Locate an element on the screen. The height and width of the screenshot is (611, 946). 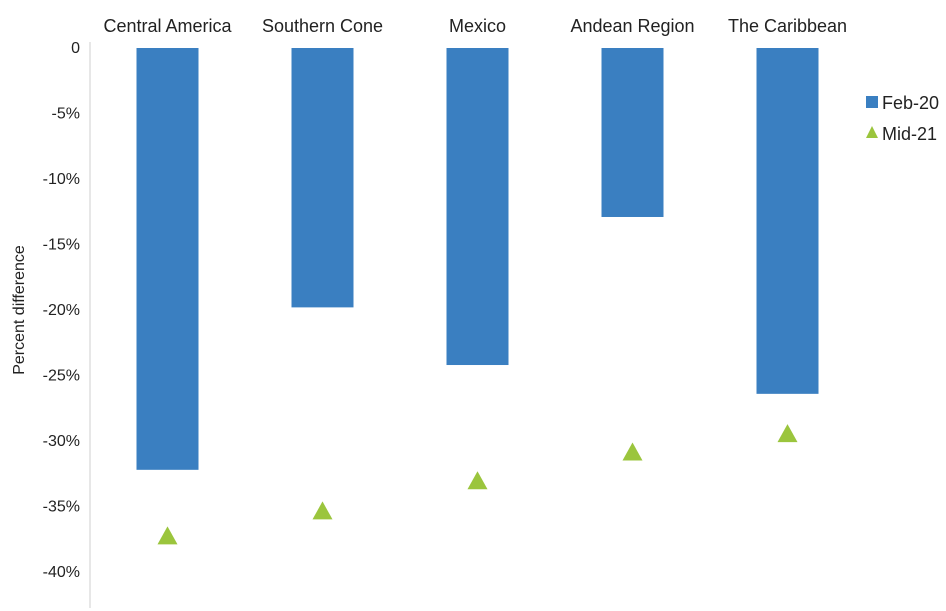
y-tick-label: -25% is located at coordinates (61, 376).